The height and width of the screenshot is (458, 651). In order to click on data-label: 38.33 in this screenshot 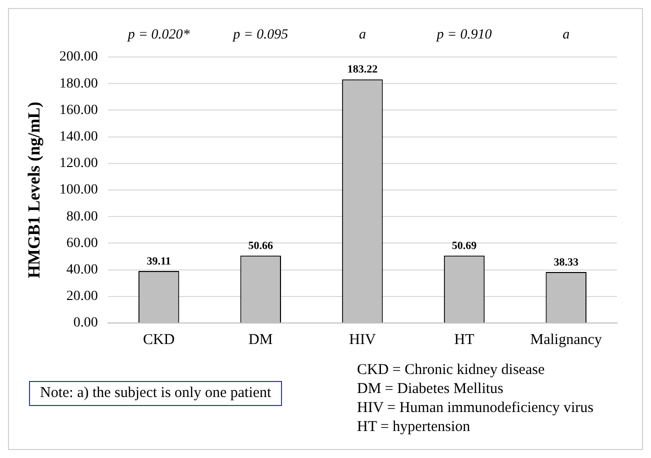, I will do `click(566, 262)`.